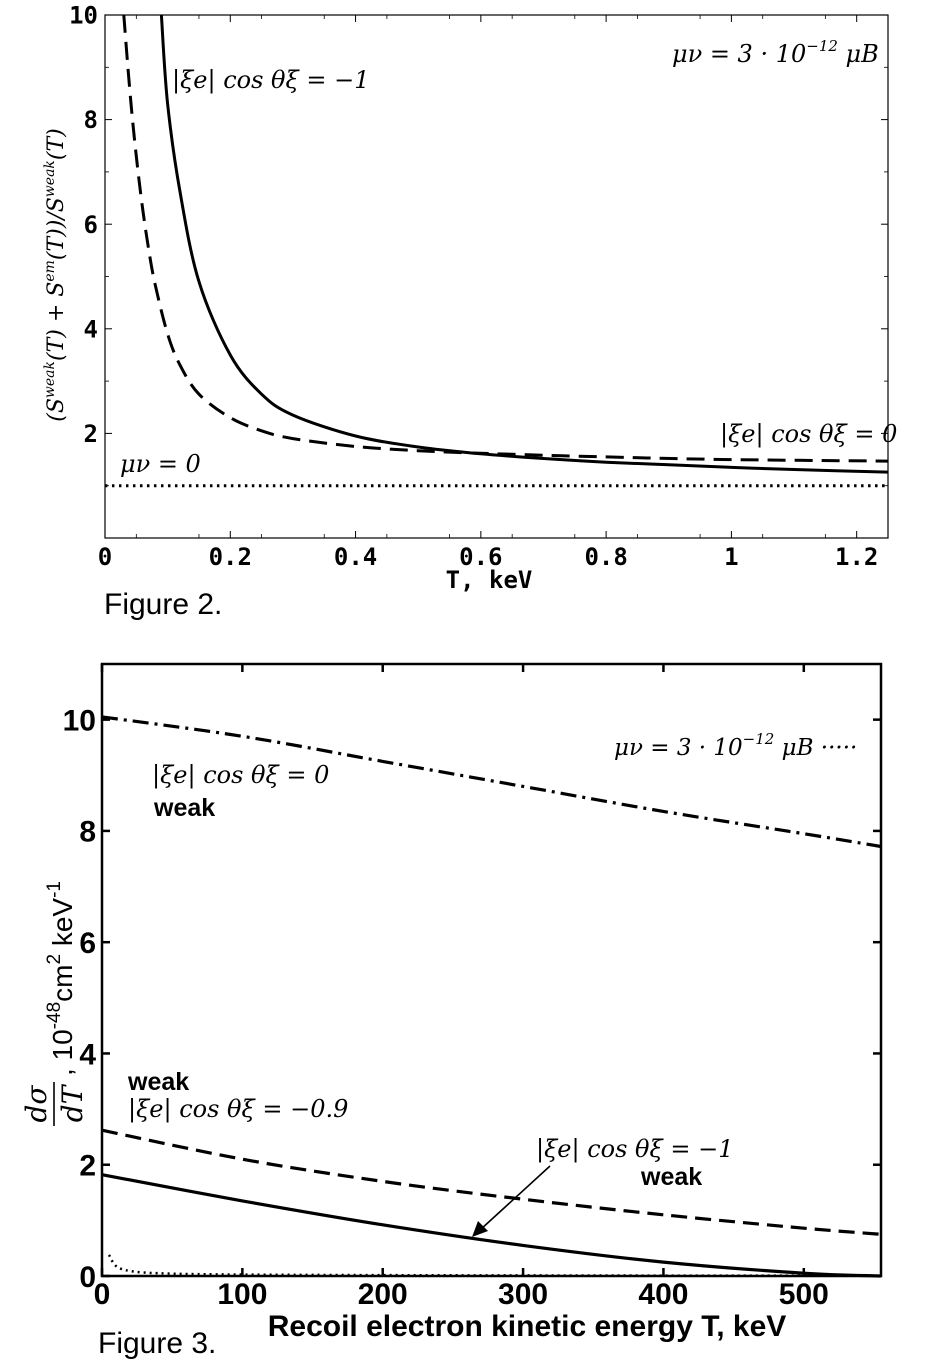  I want to click on fig2-x-axis-label: T, keV, so click(489, 580).